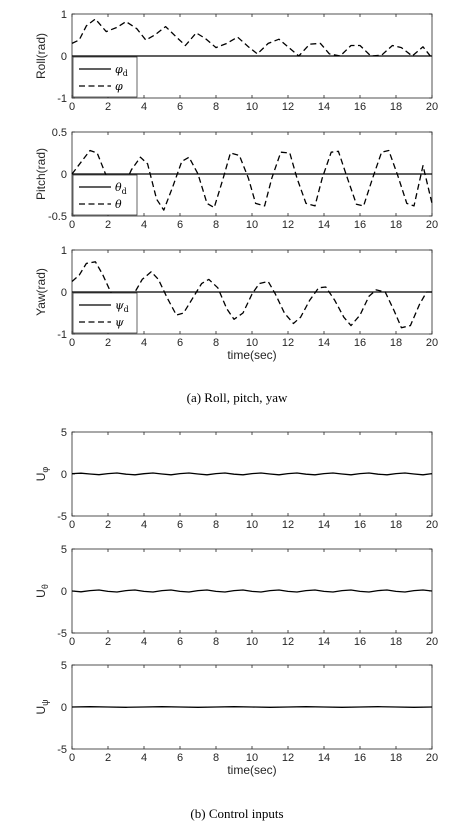  Describe the element at coordinates (41, 56) in the screenshot. I see `y-axis-label: Roll(rad)` at that location.